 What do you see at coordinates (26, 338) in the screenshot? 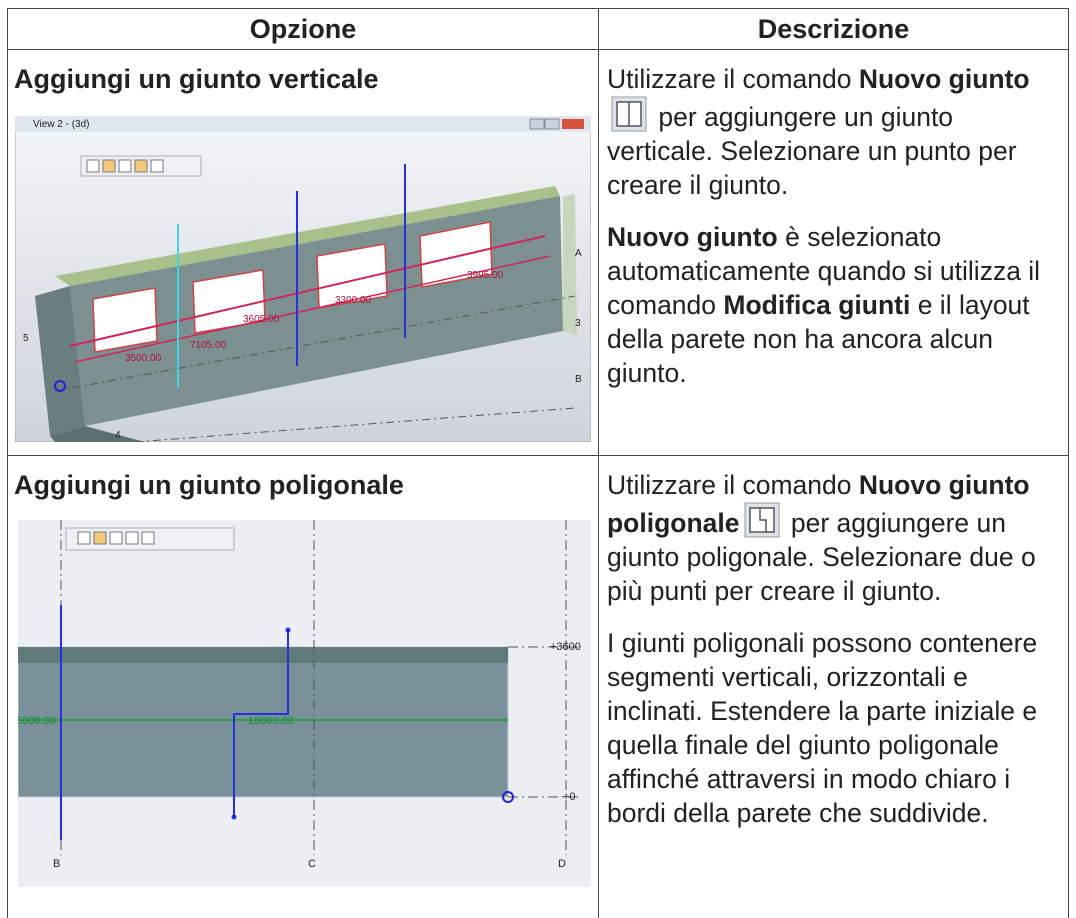
I see `image-label: 5` at bounding box center [26, 338].